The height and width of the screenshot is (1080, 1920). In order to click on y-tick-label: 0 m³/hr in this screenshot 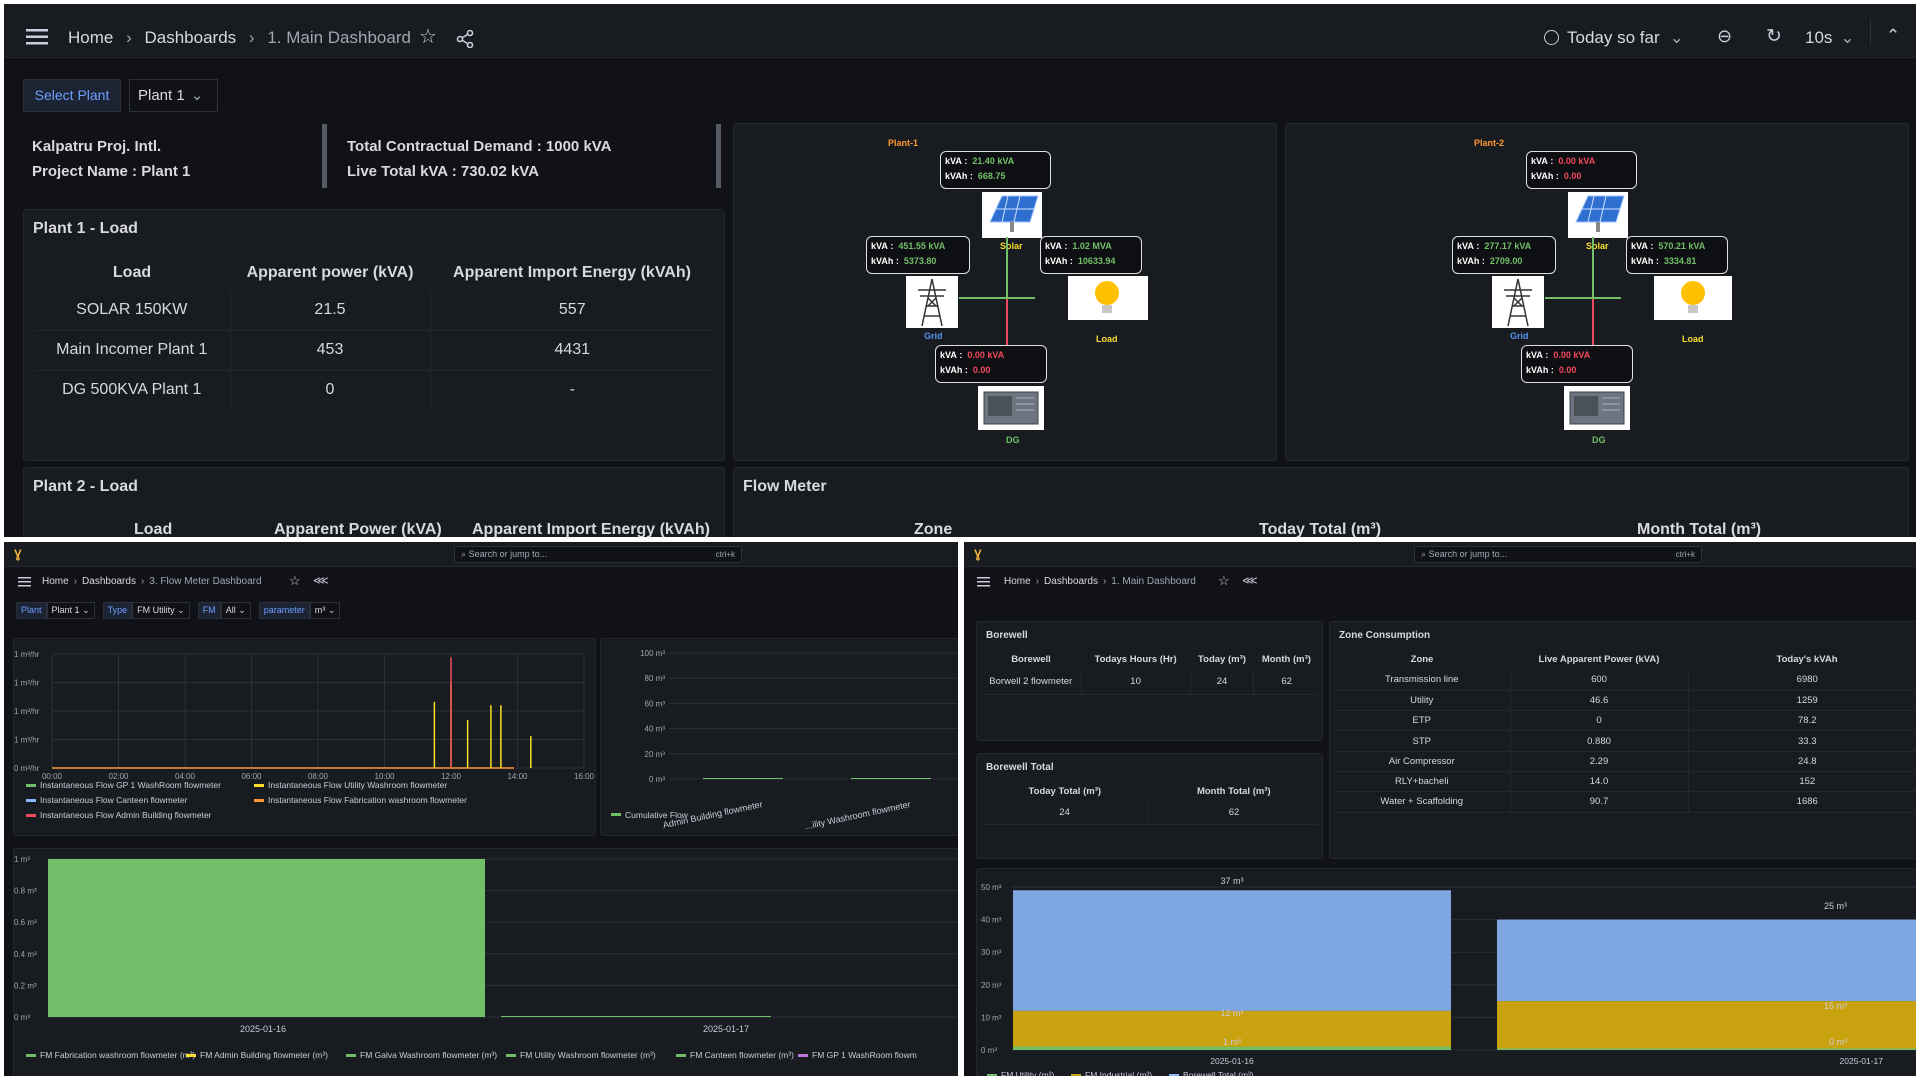, I will do `click(27, 768)`.